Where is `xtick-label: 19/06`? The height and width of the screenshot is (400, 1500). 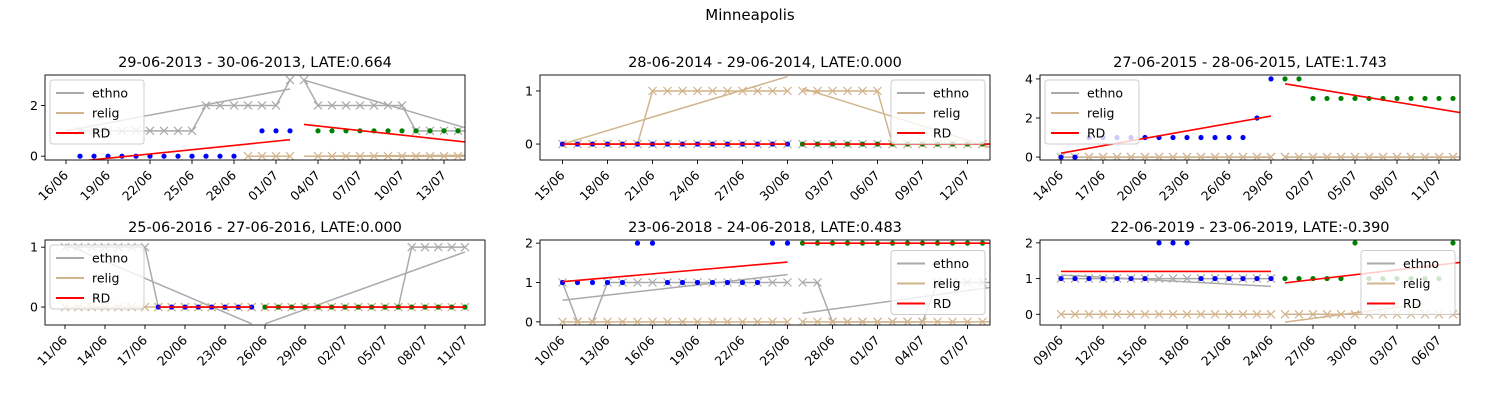
xtick-label: 19/06 is located at coordinates (95, 185).